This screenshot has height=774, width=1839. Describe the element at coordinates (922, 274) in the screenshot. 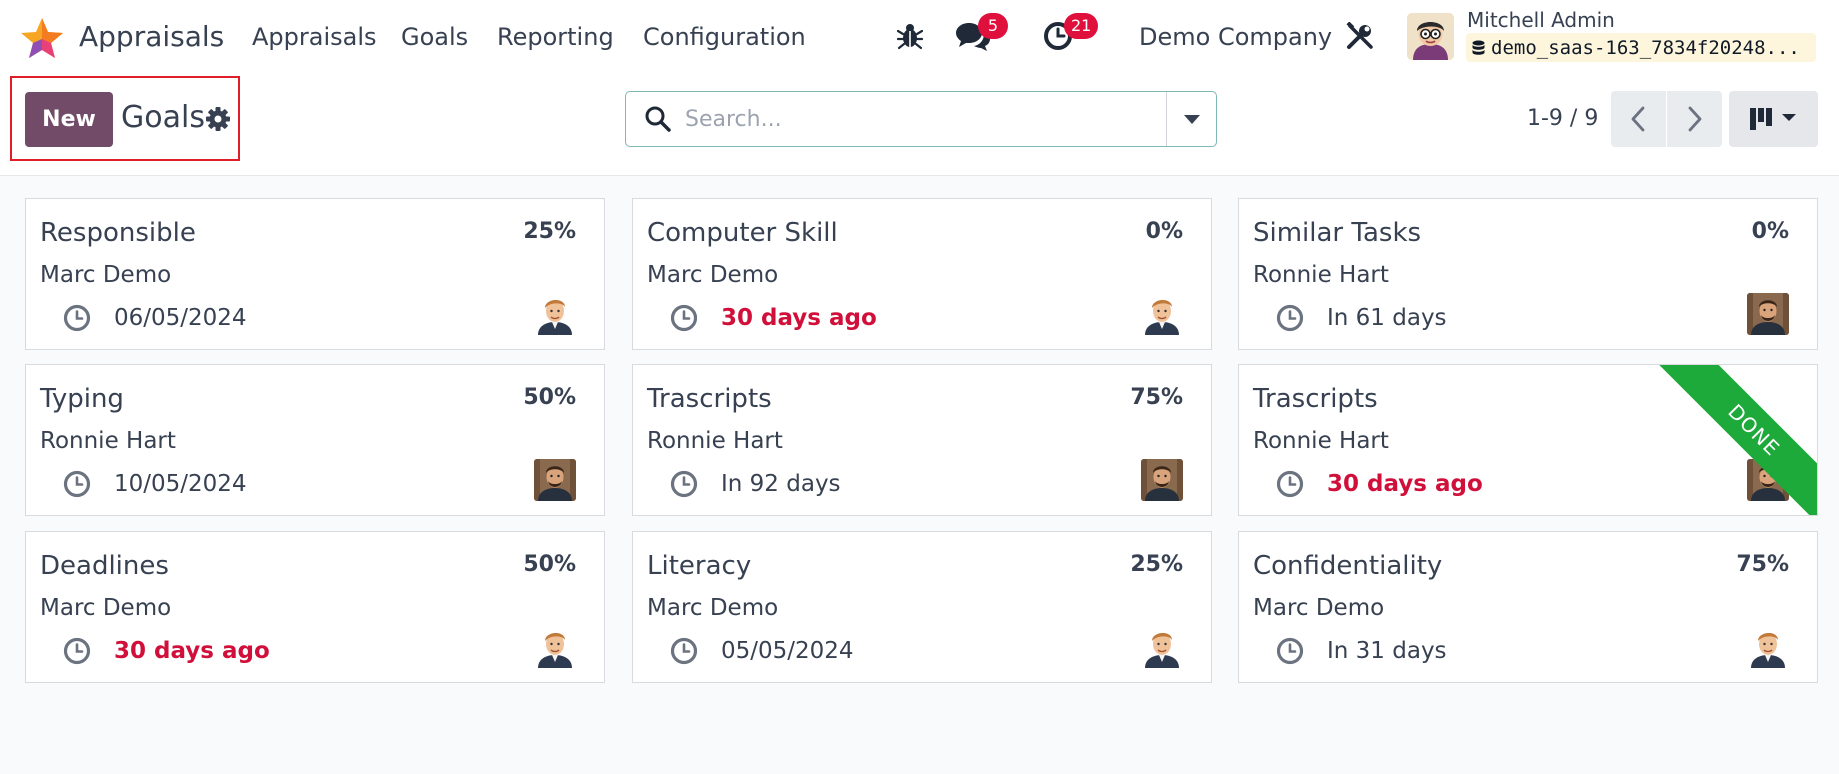

I see `goal-card: Computer Skill 0% Marc Demo 30 days ago` at that location.